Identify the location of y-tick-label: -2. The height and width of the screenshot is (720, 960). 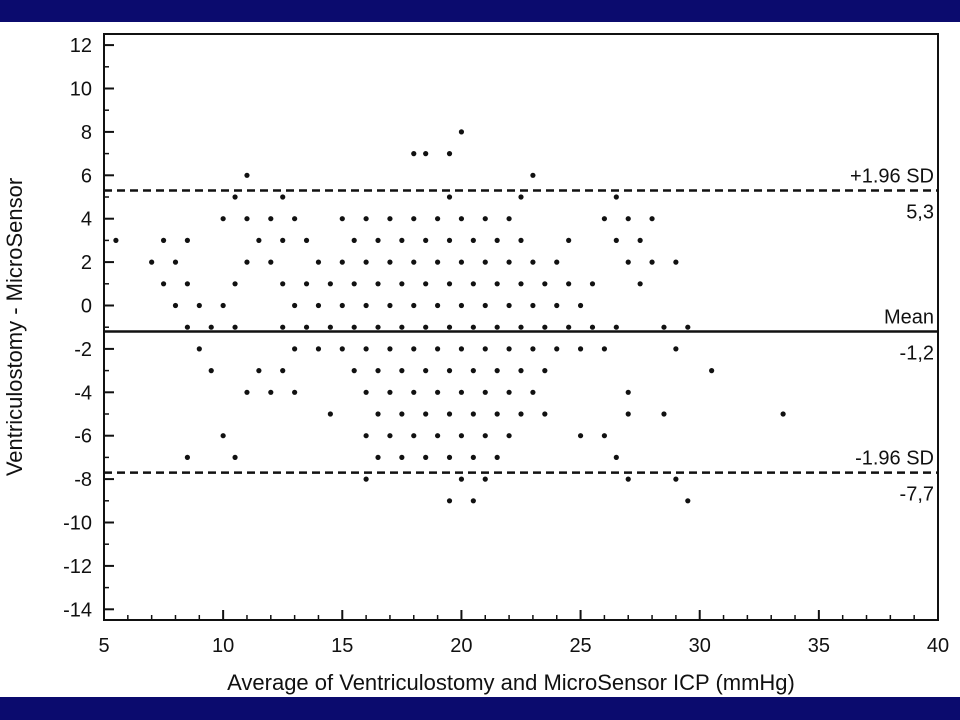
(83, 350).